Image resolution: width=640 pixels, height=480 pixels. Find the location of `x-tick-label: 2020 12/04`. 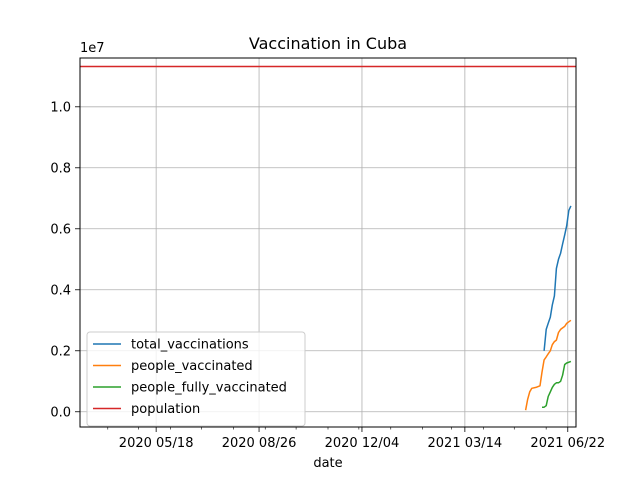

x-tick-label: 2020 12/04 is located at coordinates (362, 443).